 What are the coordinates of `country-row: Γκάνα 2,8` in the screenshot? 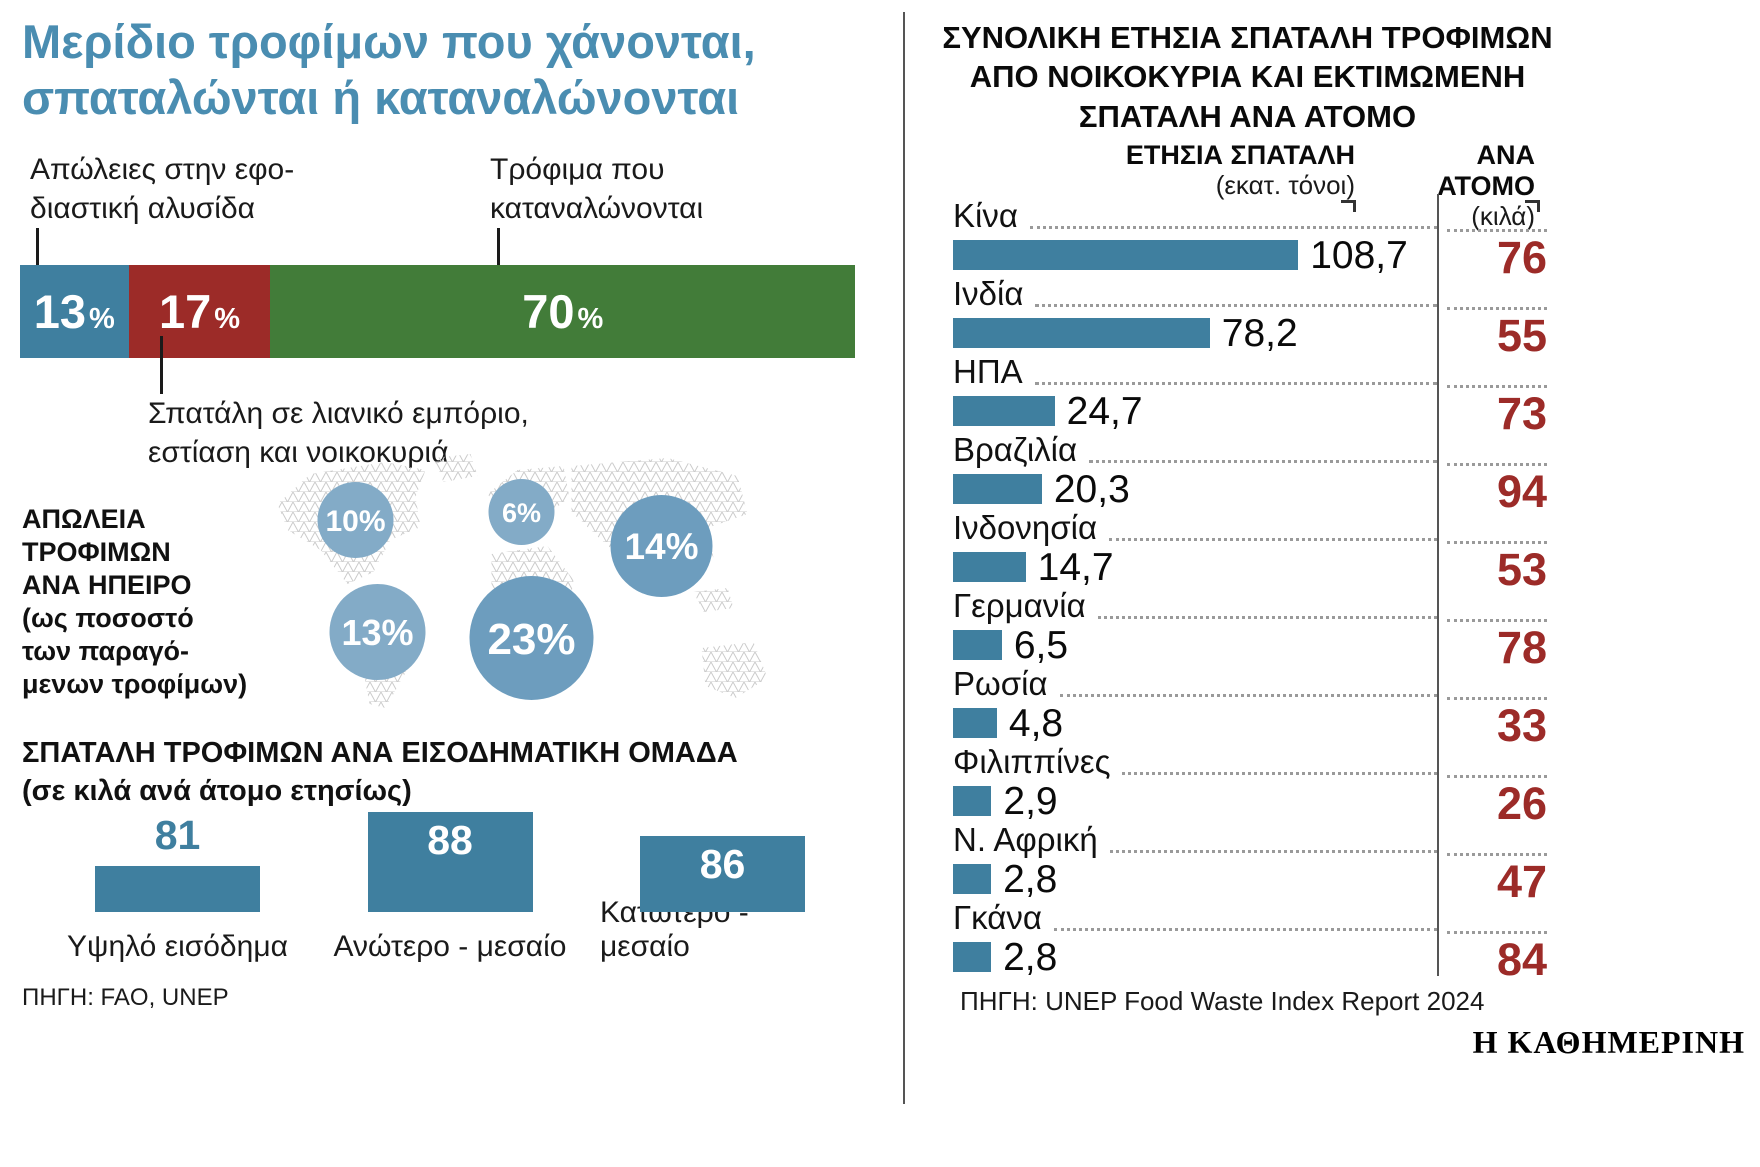 It's located at (1196, 939).